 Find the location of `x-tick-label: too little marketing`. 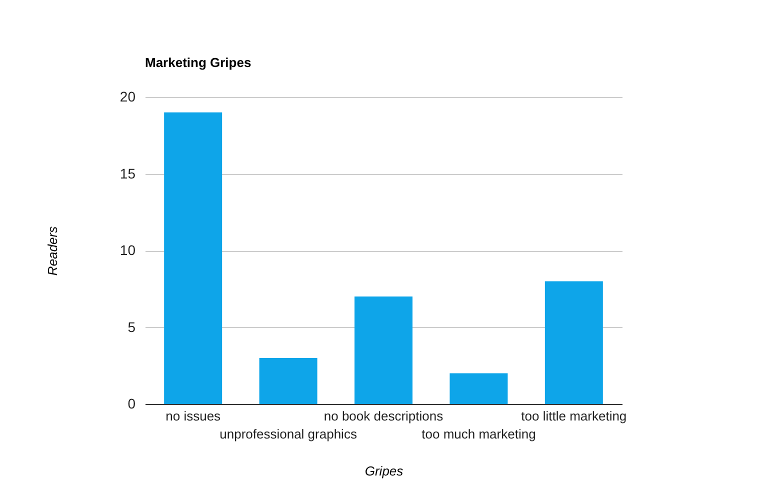

x-tick-label: too little marketing is located at coordinates (574, 416).